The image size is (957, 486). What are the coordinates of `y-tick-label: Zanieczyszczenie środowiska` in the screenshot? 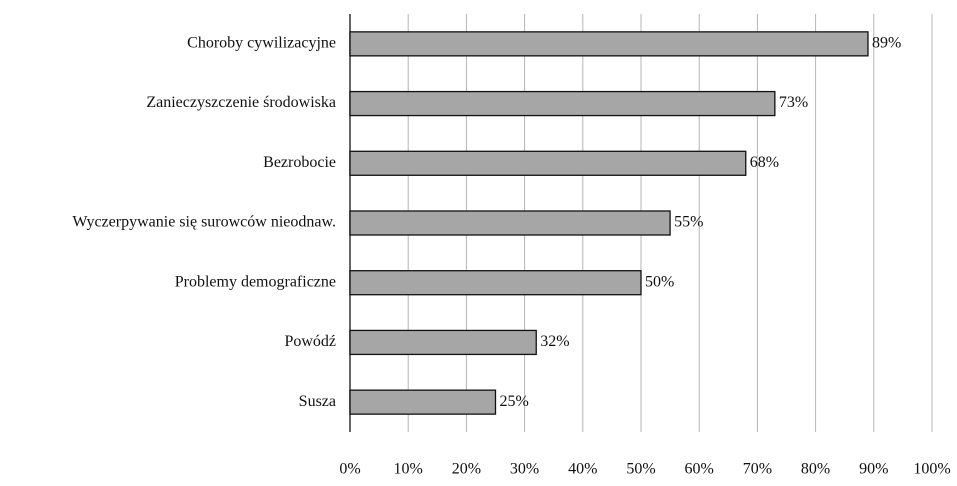 It's located at (241, 102).